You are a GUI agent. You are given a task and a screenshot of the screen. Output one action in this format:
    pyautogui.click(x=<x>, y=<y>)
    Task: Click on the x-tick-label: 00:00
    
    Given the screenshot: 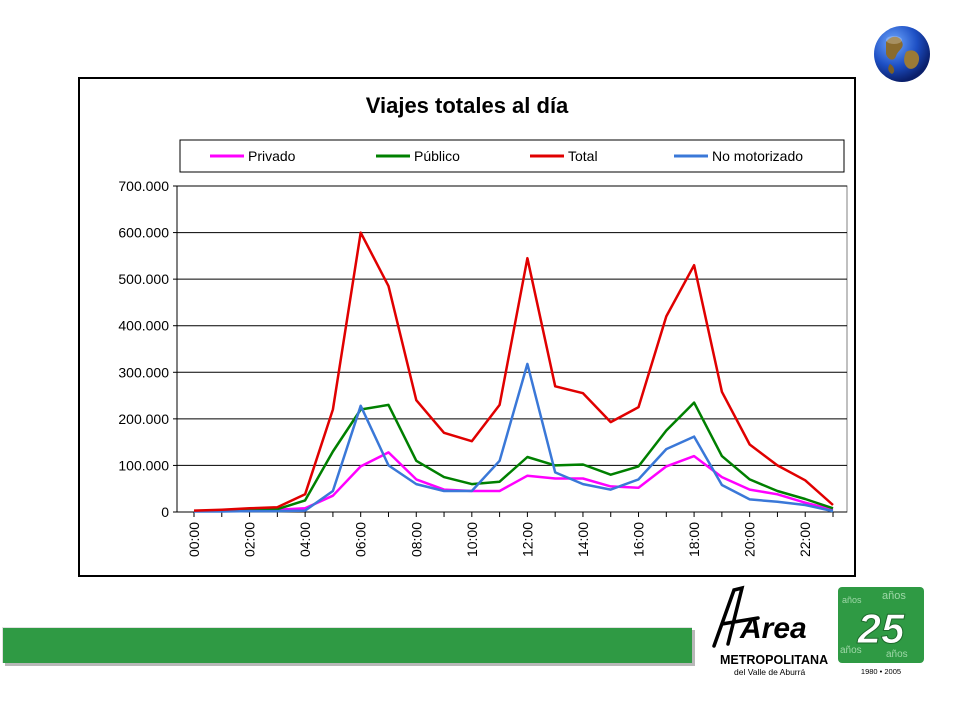 What is the action you would take?
    pyautogui.click(x=194, y=539)
    